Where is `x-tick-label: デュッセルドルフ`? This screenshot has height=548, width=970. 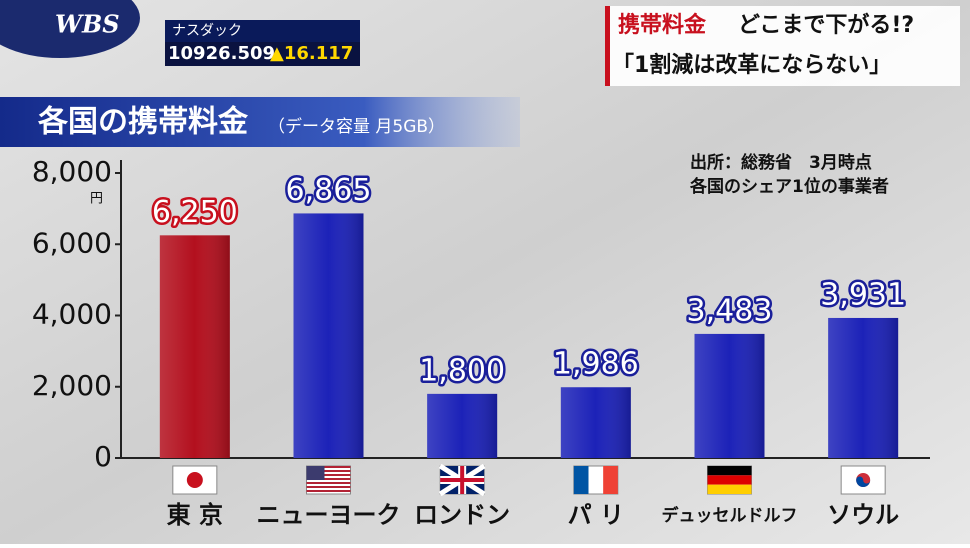 x-tick-label: デュッセルドルフ is located at coordinates (730, 515).